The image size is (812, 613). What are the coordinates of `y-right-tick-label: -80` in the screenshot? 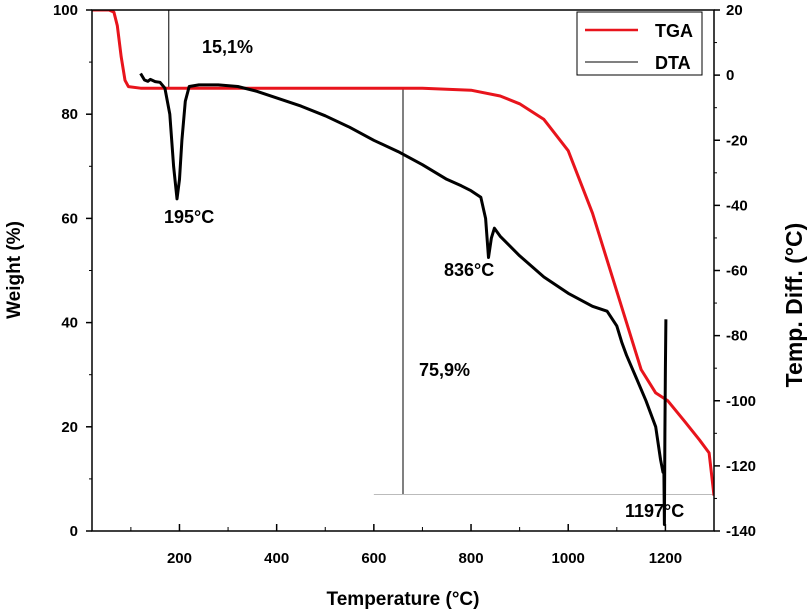 It's located at (737, 336).